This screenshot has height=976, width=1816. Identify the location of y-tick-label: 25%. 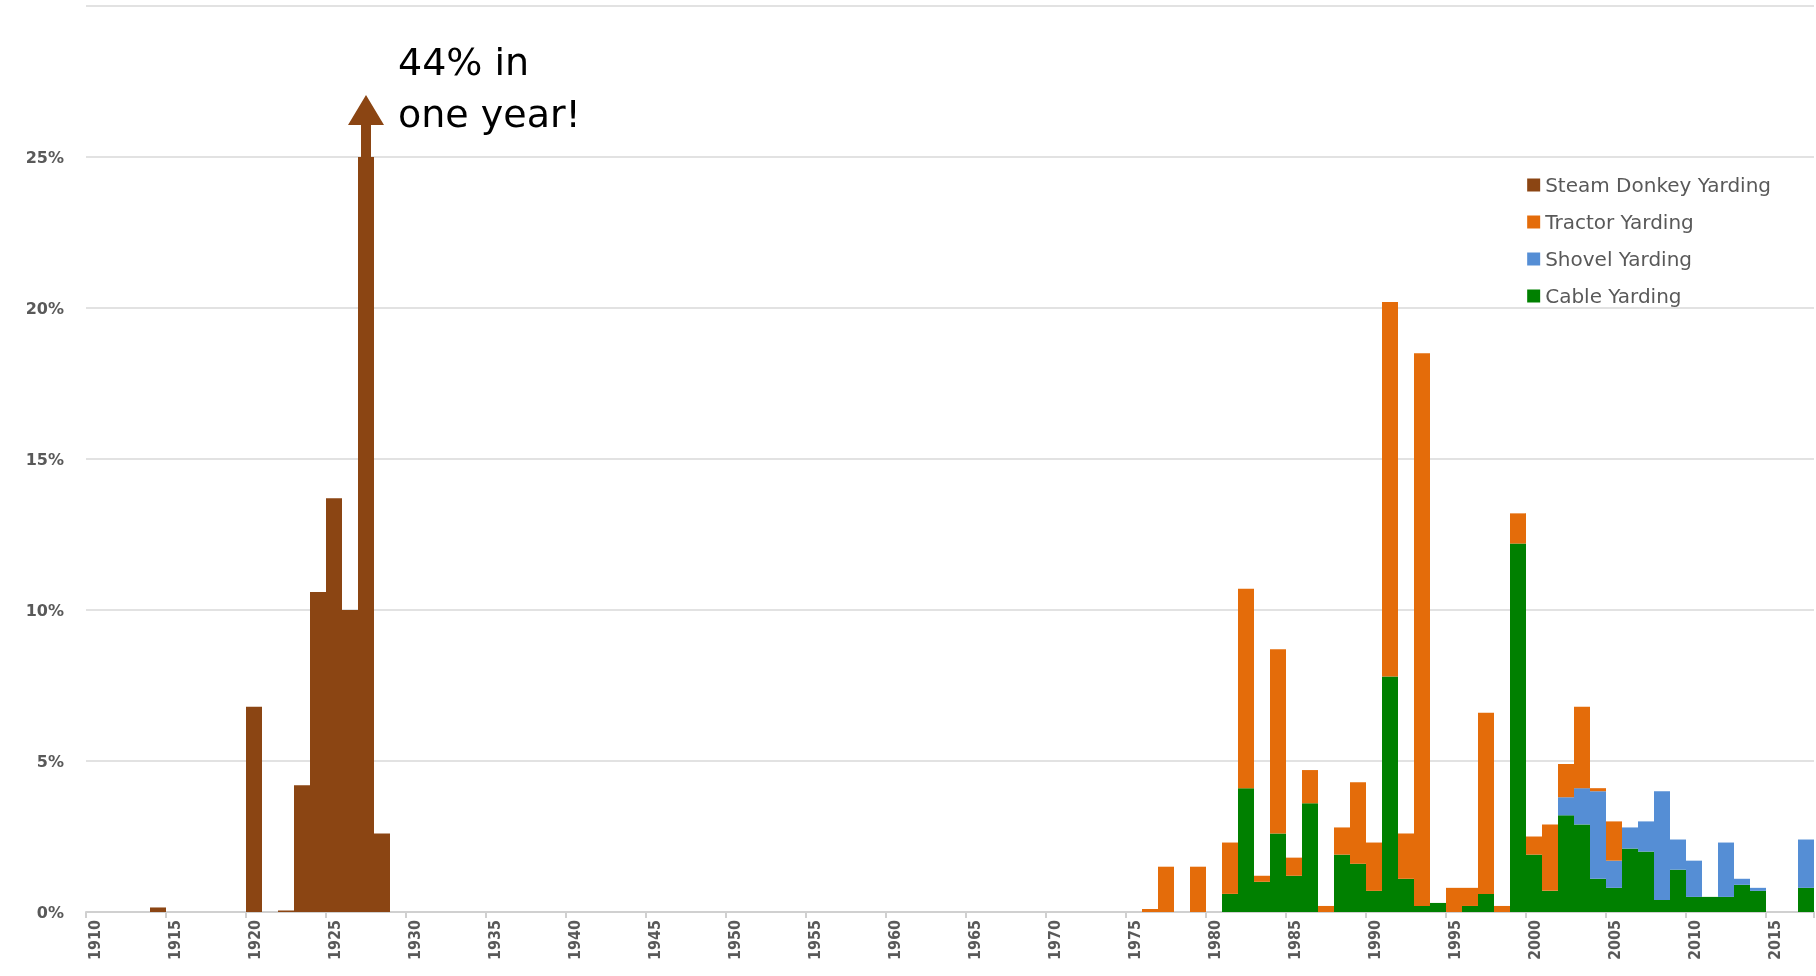
(44, 157).